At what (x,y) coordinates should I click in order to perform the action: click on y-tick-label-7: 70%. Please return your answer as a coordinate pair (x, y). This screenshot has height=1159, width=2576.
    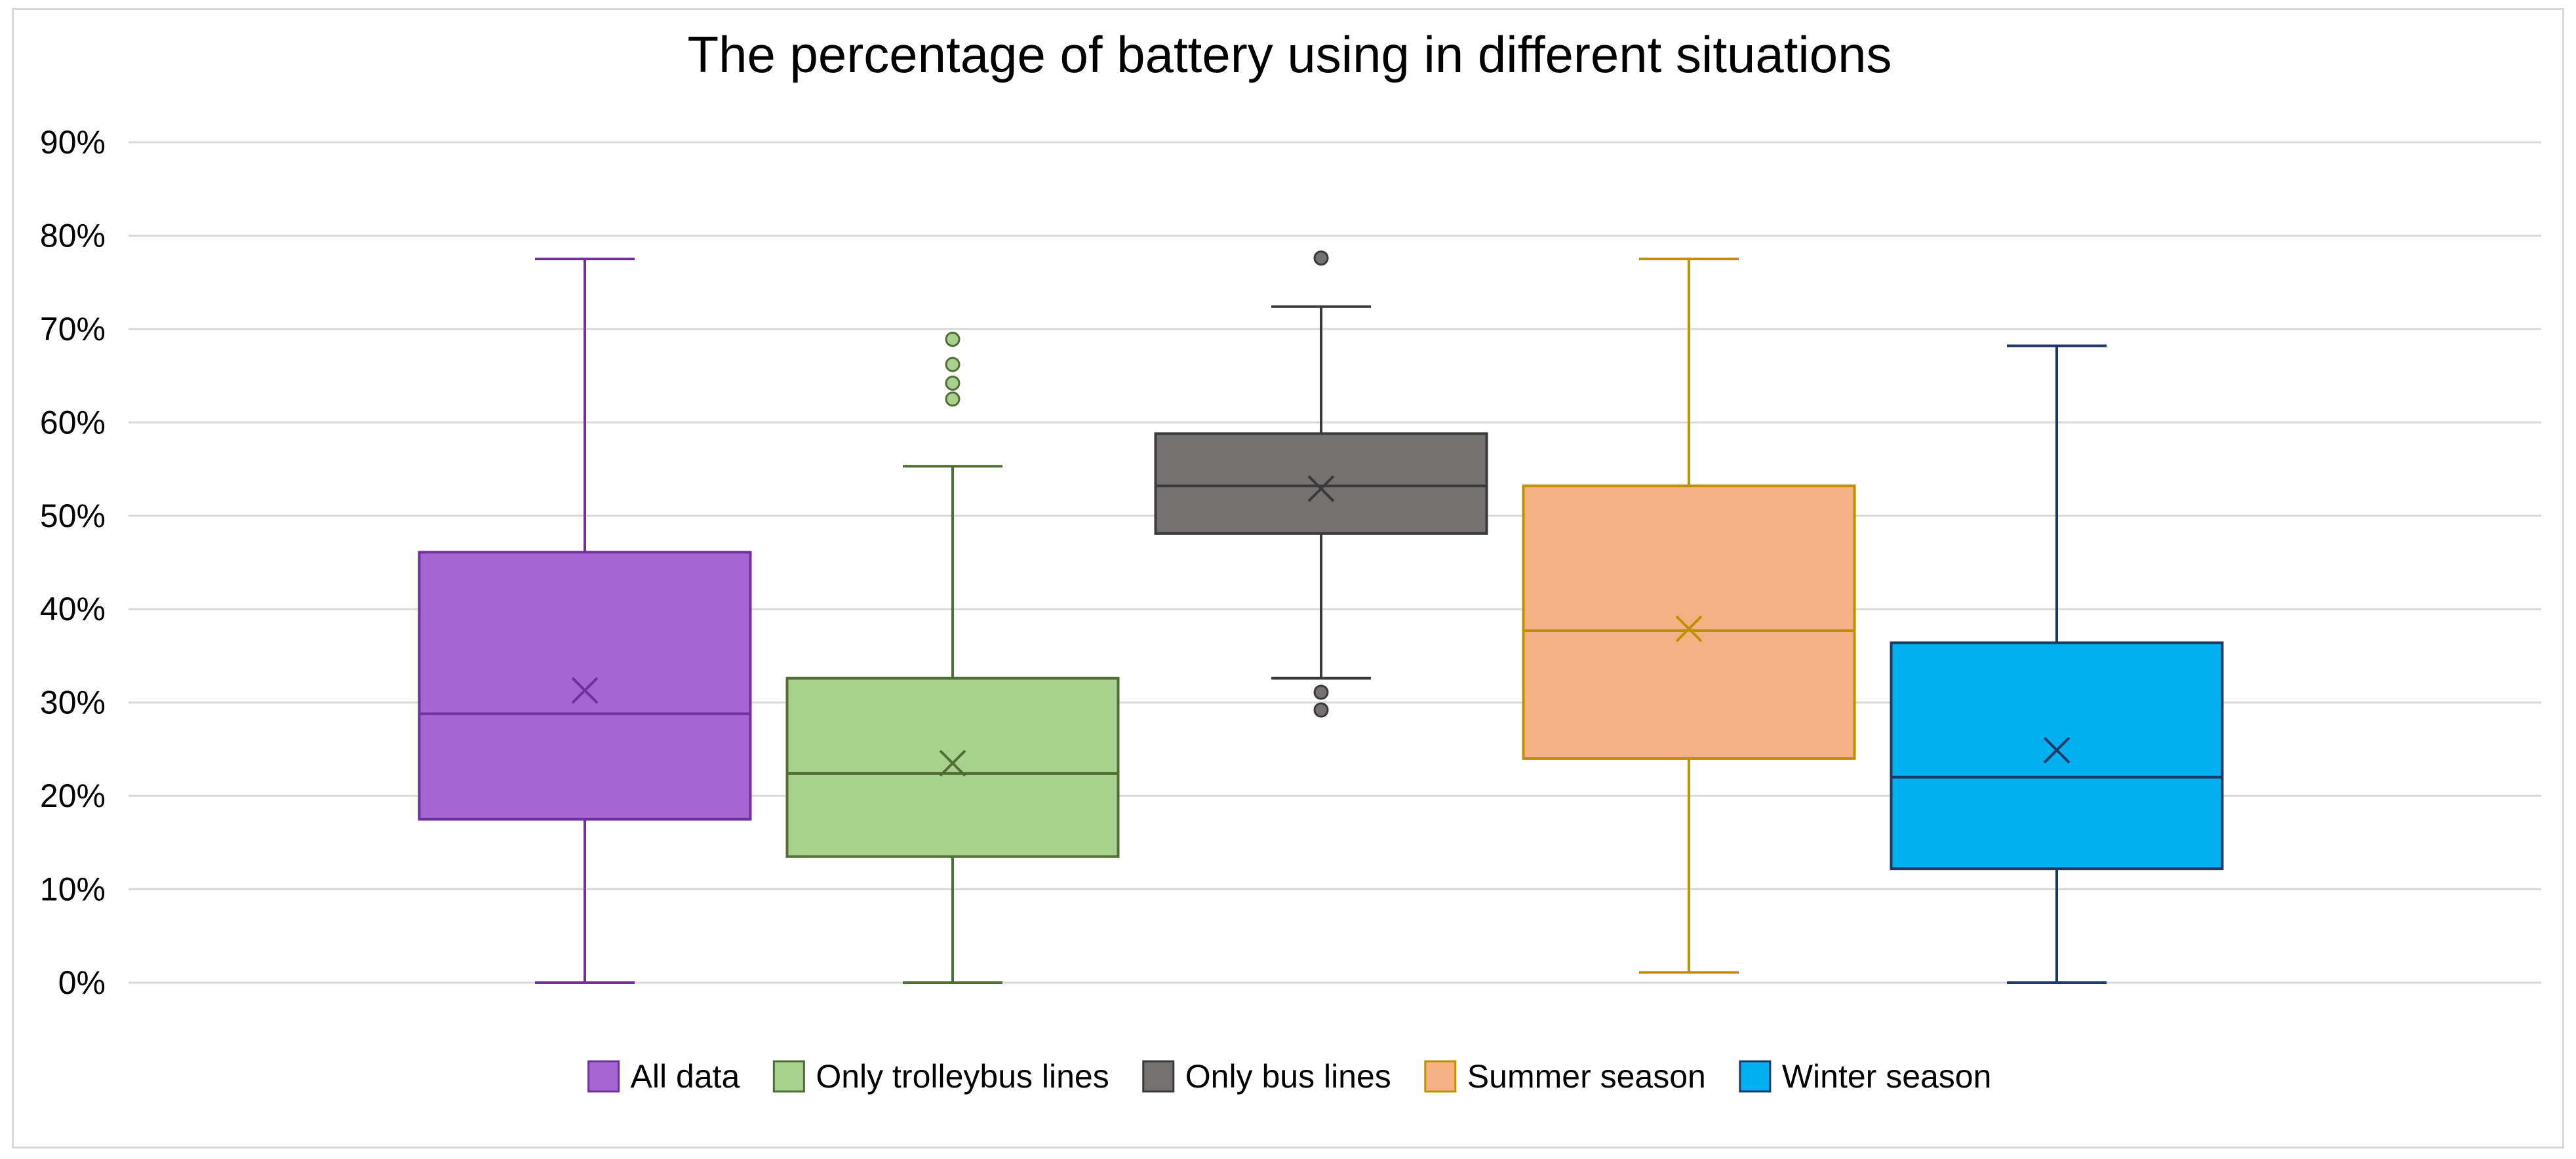
    Looking at the image, I should click on (73, 329).